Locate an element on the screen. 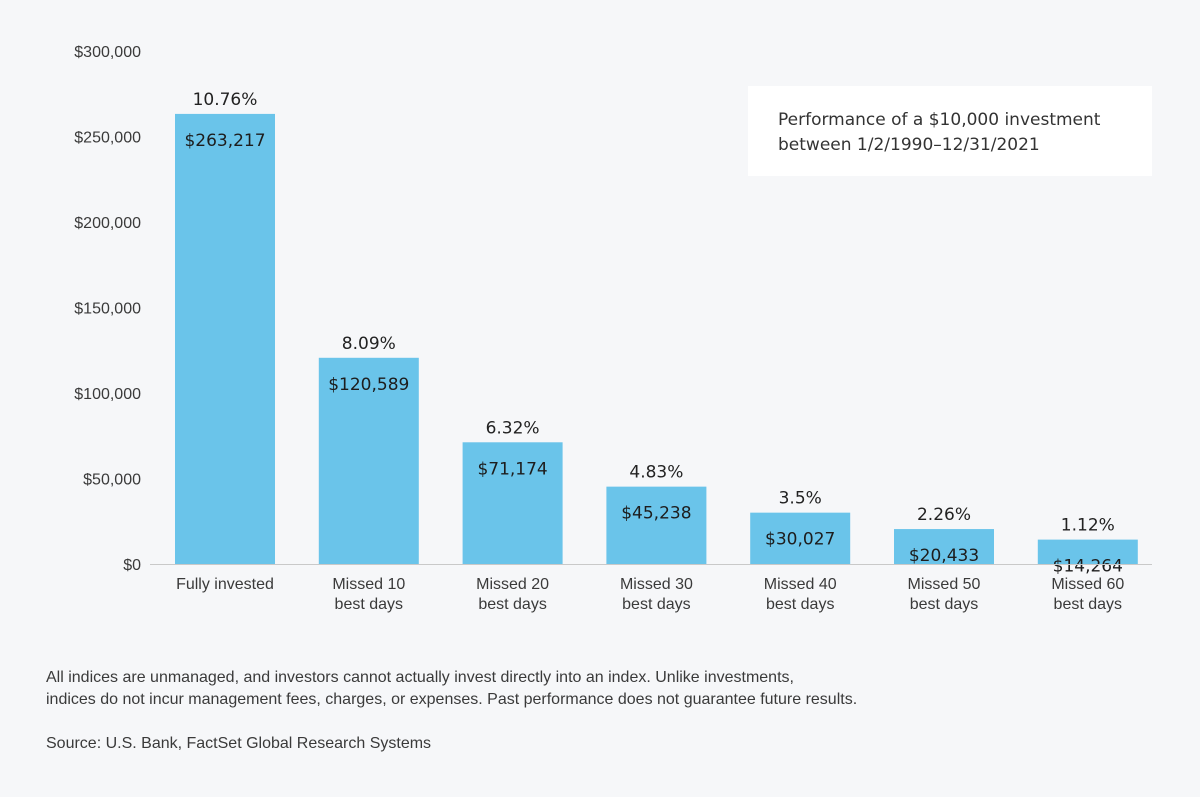 The image size is (1200, 797). value-label: $14,264 is located at coordinates (1088, 567).